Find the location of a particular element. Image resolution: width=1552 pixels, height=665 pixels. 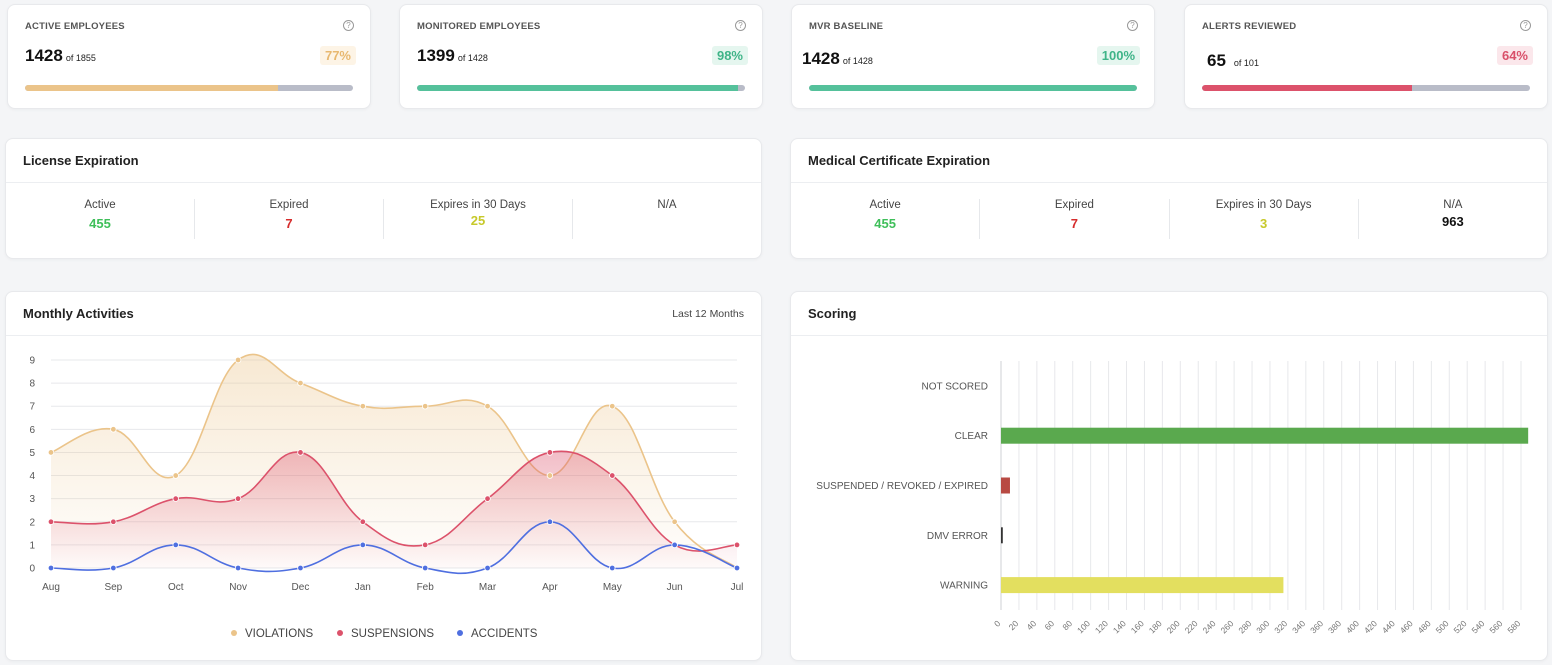

card-title: License Expiration is located at coordinates (81, 160).